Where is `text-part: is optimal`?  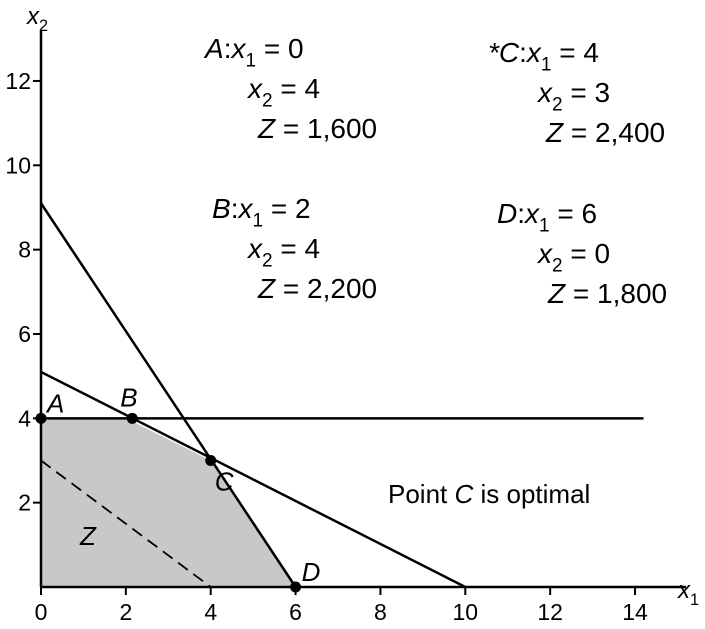 text-part: is optimal is located at coordinates (531, 494).